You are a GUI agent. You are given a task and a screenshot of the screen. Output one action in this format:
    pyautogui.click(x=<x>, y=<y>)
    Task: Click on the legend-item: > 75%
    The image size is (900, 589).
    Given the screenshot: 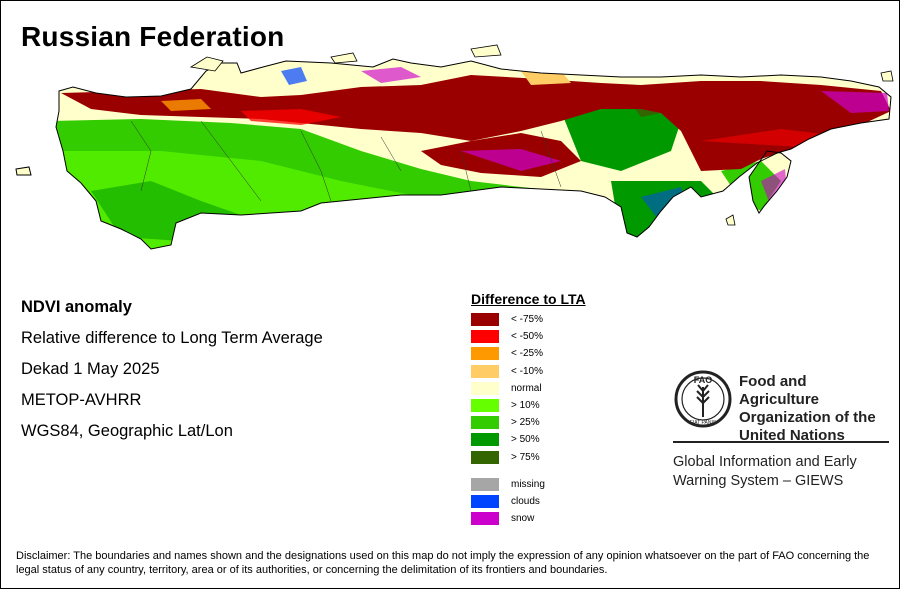 What is the action you would take?
    pyautogui.click(x=528, y=459)
    